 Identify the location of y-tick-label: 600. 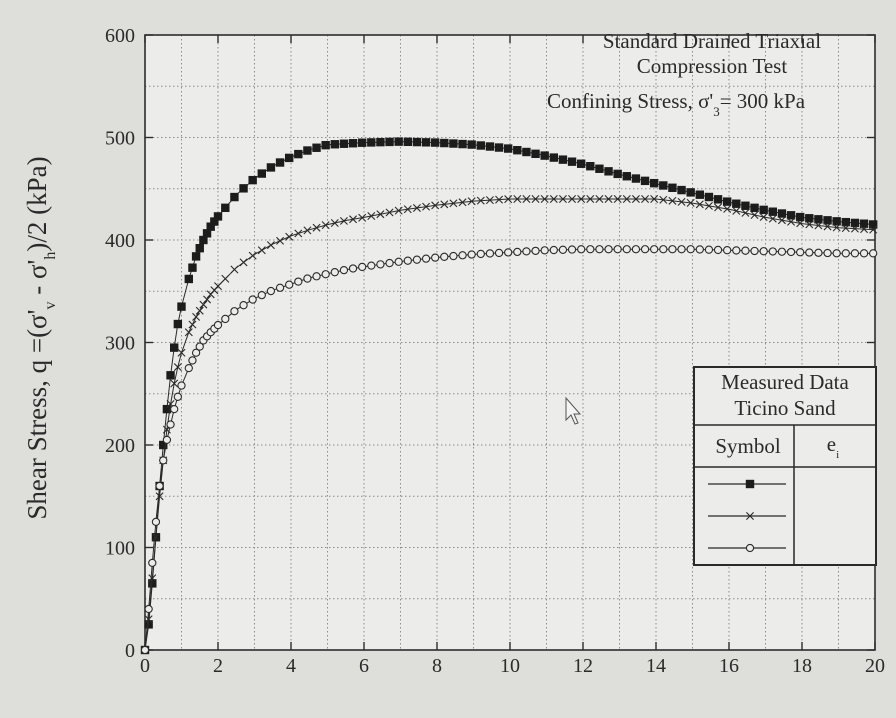
(120, 36).